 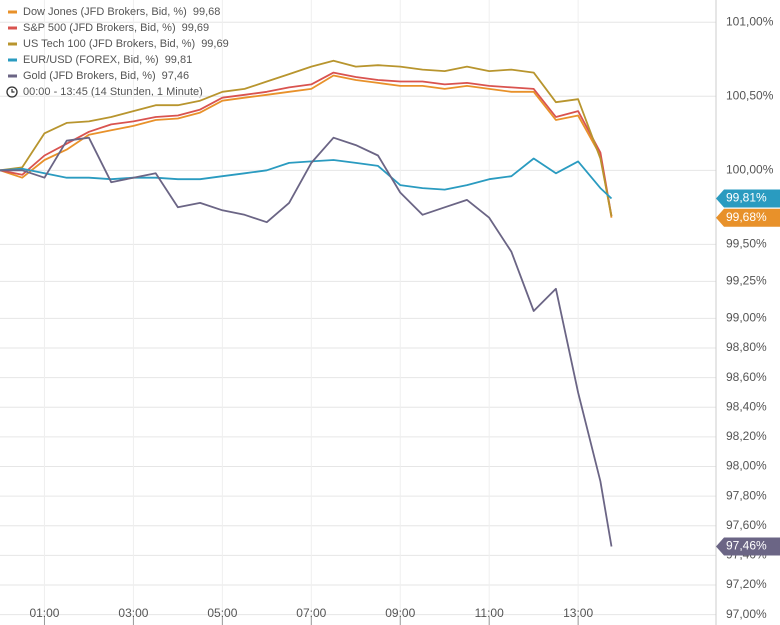 What do you see at coordinates (133, 613) in the screenshot?
I see `x-tick-label: 03:00` at bounding box center [133, 613].